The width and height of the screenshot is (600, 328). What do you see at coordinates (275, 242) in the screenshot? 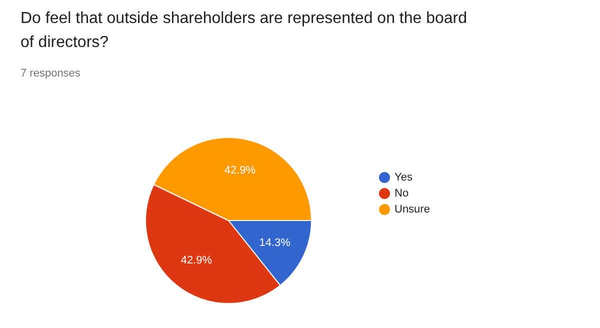
I see `data-label: 14.3%` at bounding box center [275, 242].